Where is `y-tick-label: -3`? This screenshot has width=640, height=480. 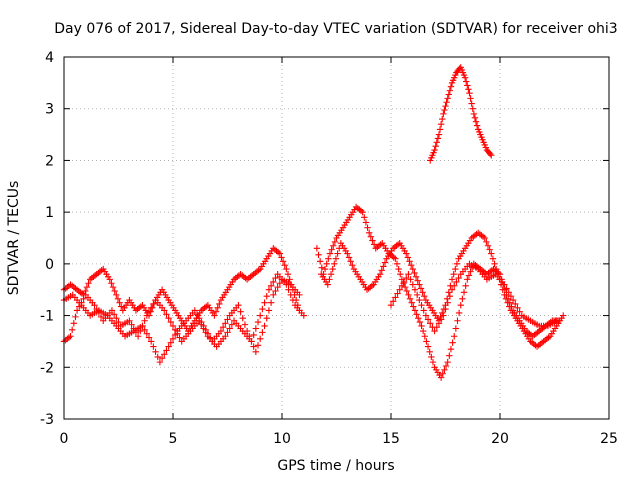 y-tick-label: -3 is located at coordinates (47, 420).